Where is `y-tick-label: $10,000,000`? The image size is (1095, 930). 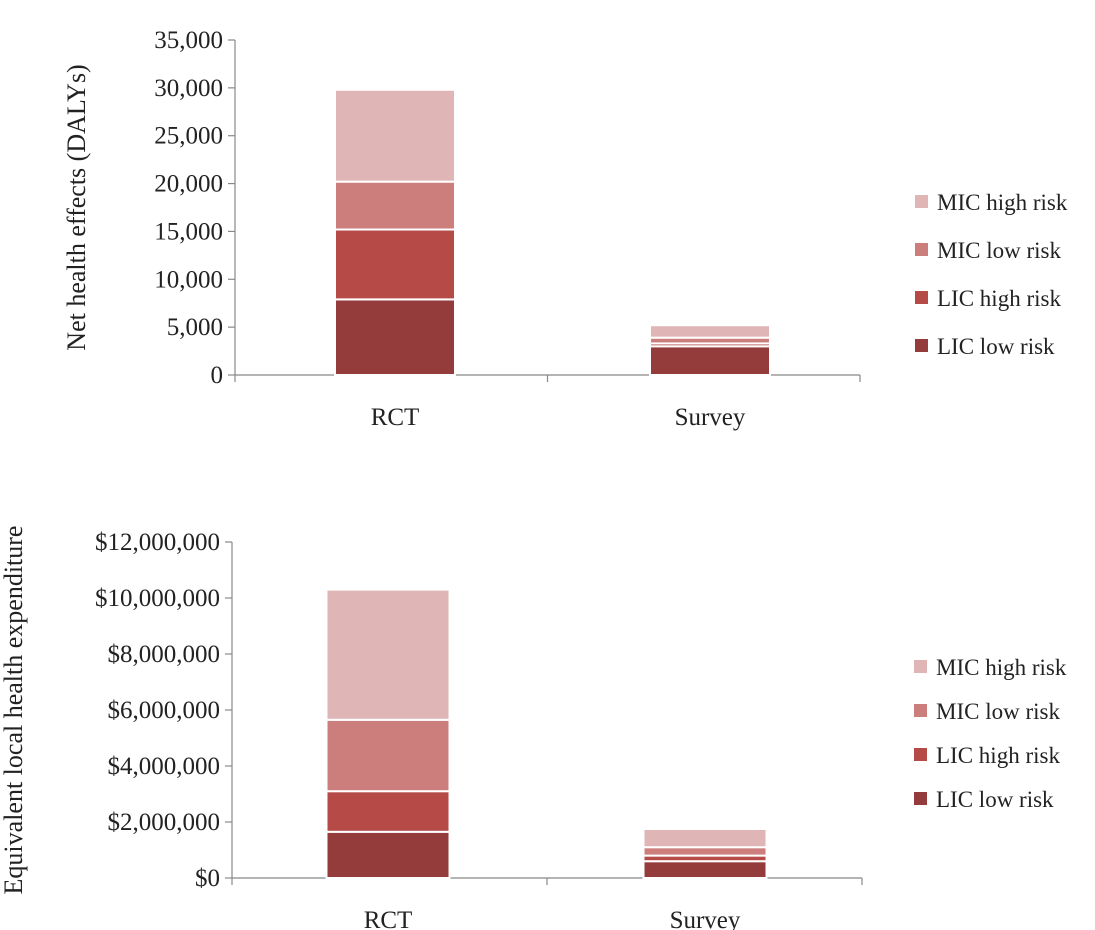 y-tick-label: $10,000,000 is located at coordinates (157, 598).